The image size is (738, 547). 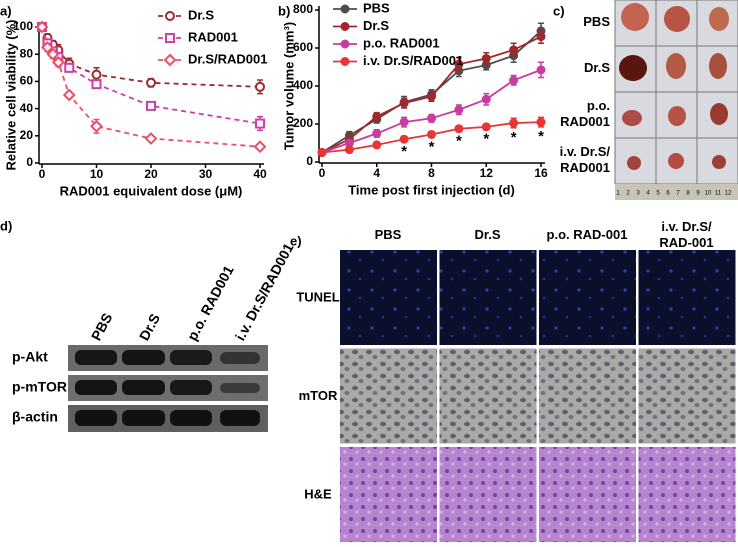 What do you see at coordinates (213, 36) in the screenshot?
I see `legend-label: RAD001` at bounding box center [213, 36].